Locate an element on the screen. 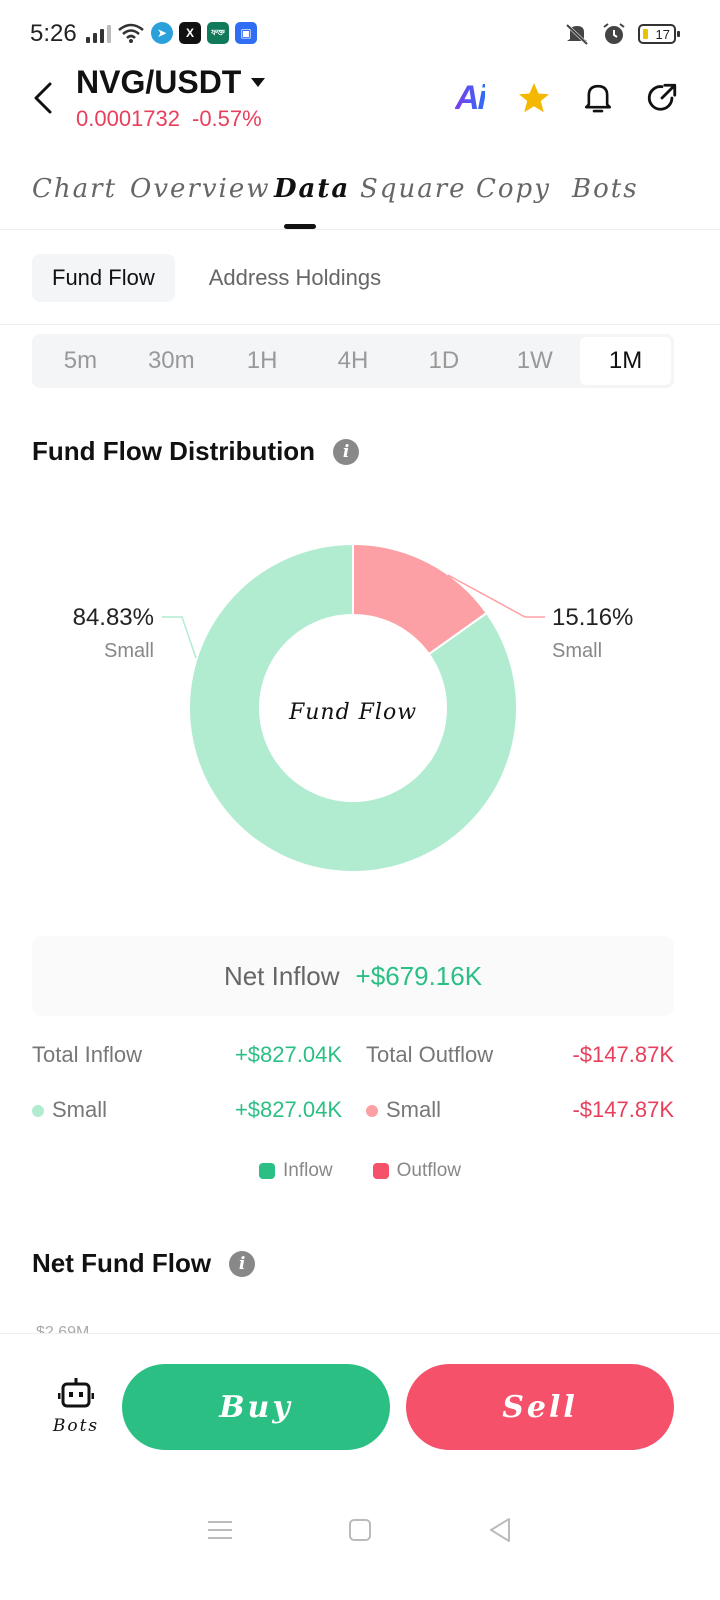 The width and height of the screenshot is (720, 1600). star-icon is located at coordinates (534, 98).